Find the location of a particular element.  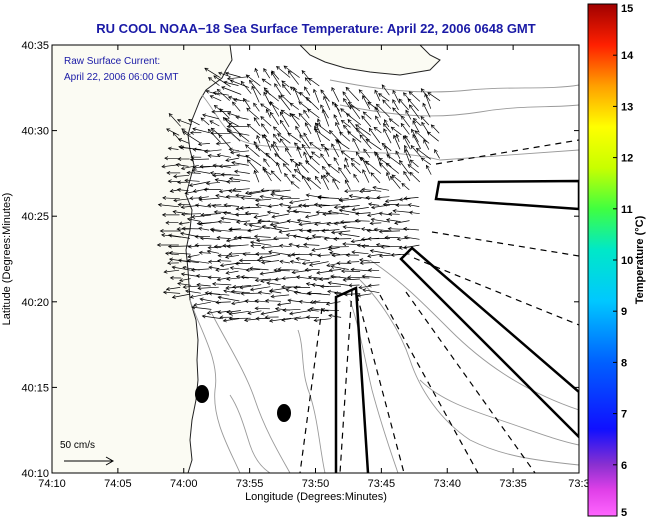

land-north is located at coordinates (370, 60).